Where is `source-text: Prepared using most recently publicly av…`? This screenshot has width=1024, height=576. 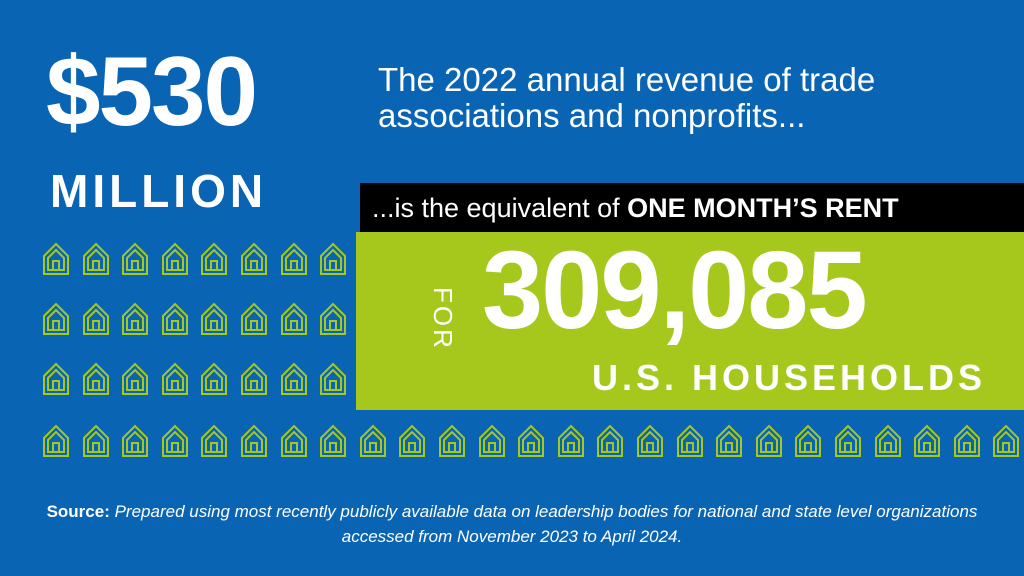 source-text: Prepared using most recently publicly av… is located at coordinates (543, 524).